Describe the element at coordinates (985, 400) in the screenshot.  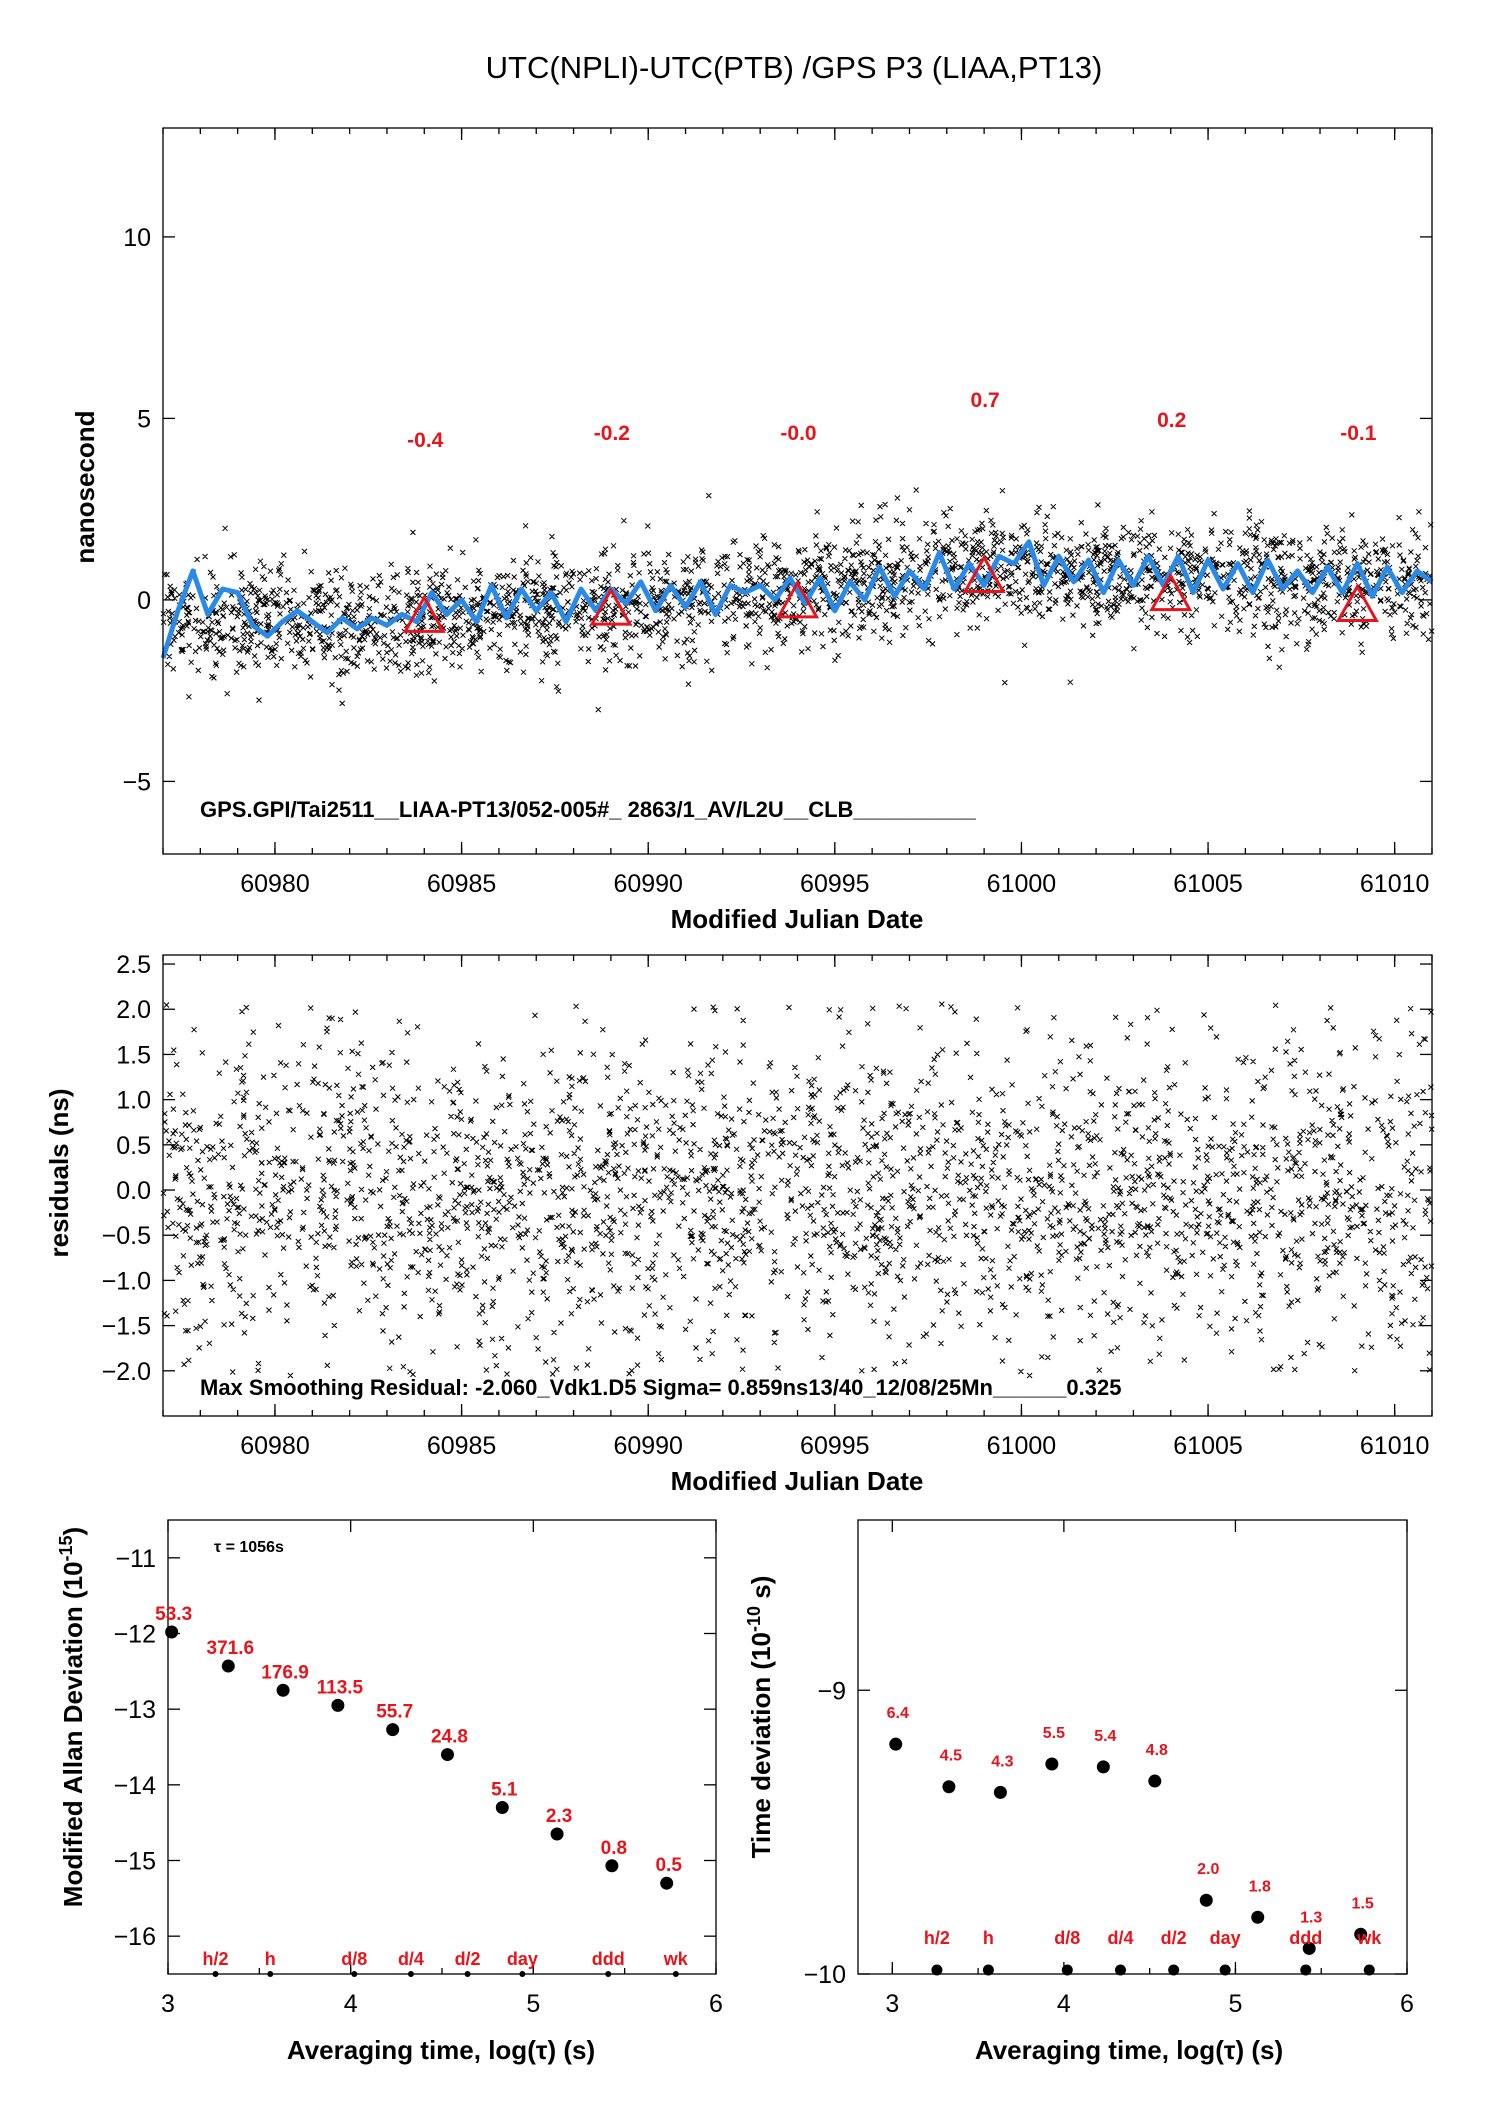
I see `triangle-value-label: 0.7` at that location.